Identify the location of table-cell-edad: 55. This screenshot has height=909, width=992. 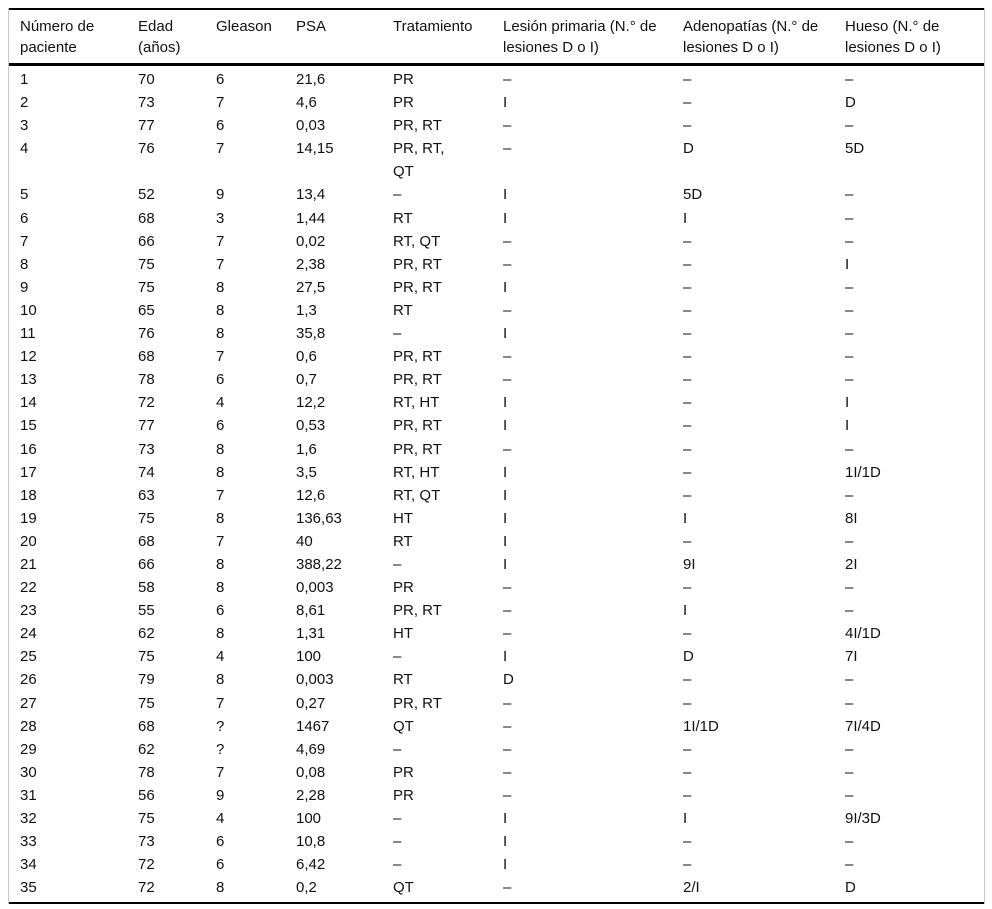
(146, 611).